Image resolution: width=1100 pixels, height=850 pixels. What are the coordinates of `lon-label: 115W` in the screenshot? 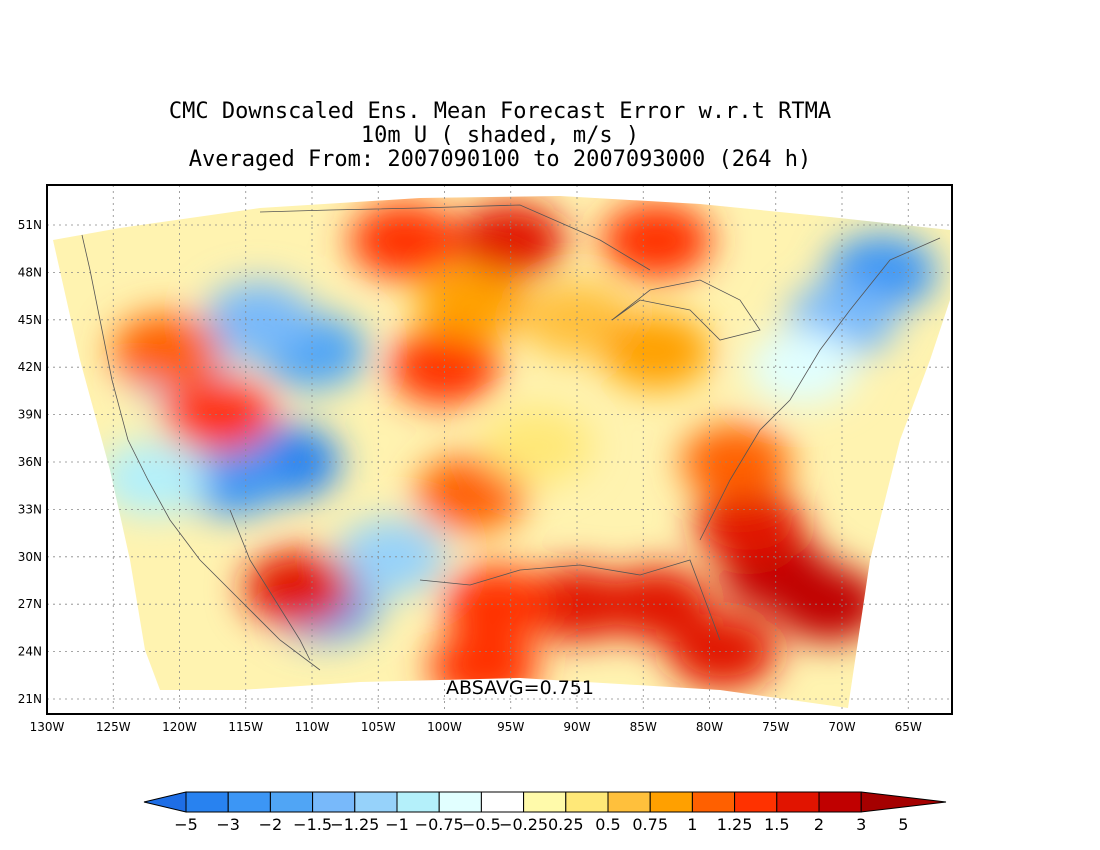 It's located at (245, 727).